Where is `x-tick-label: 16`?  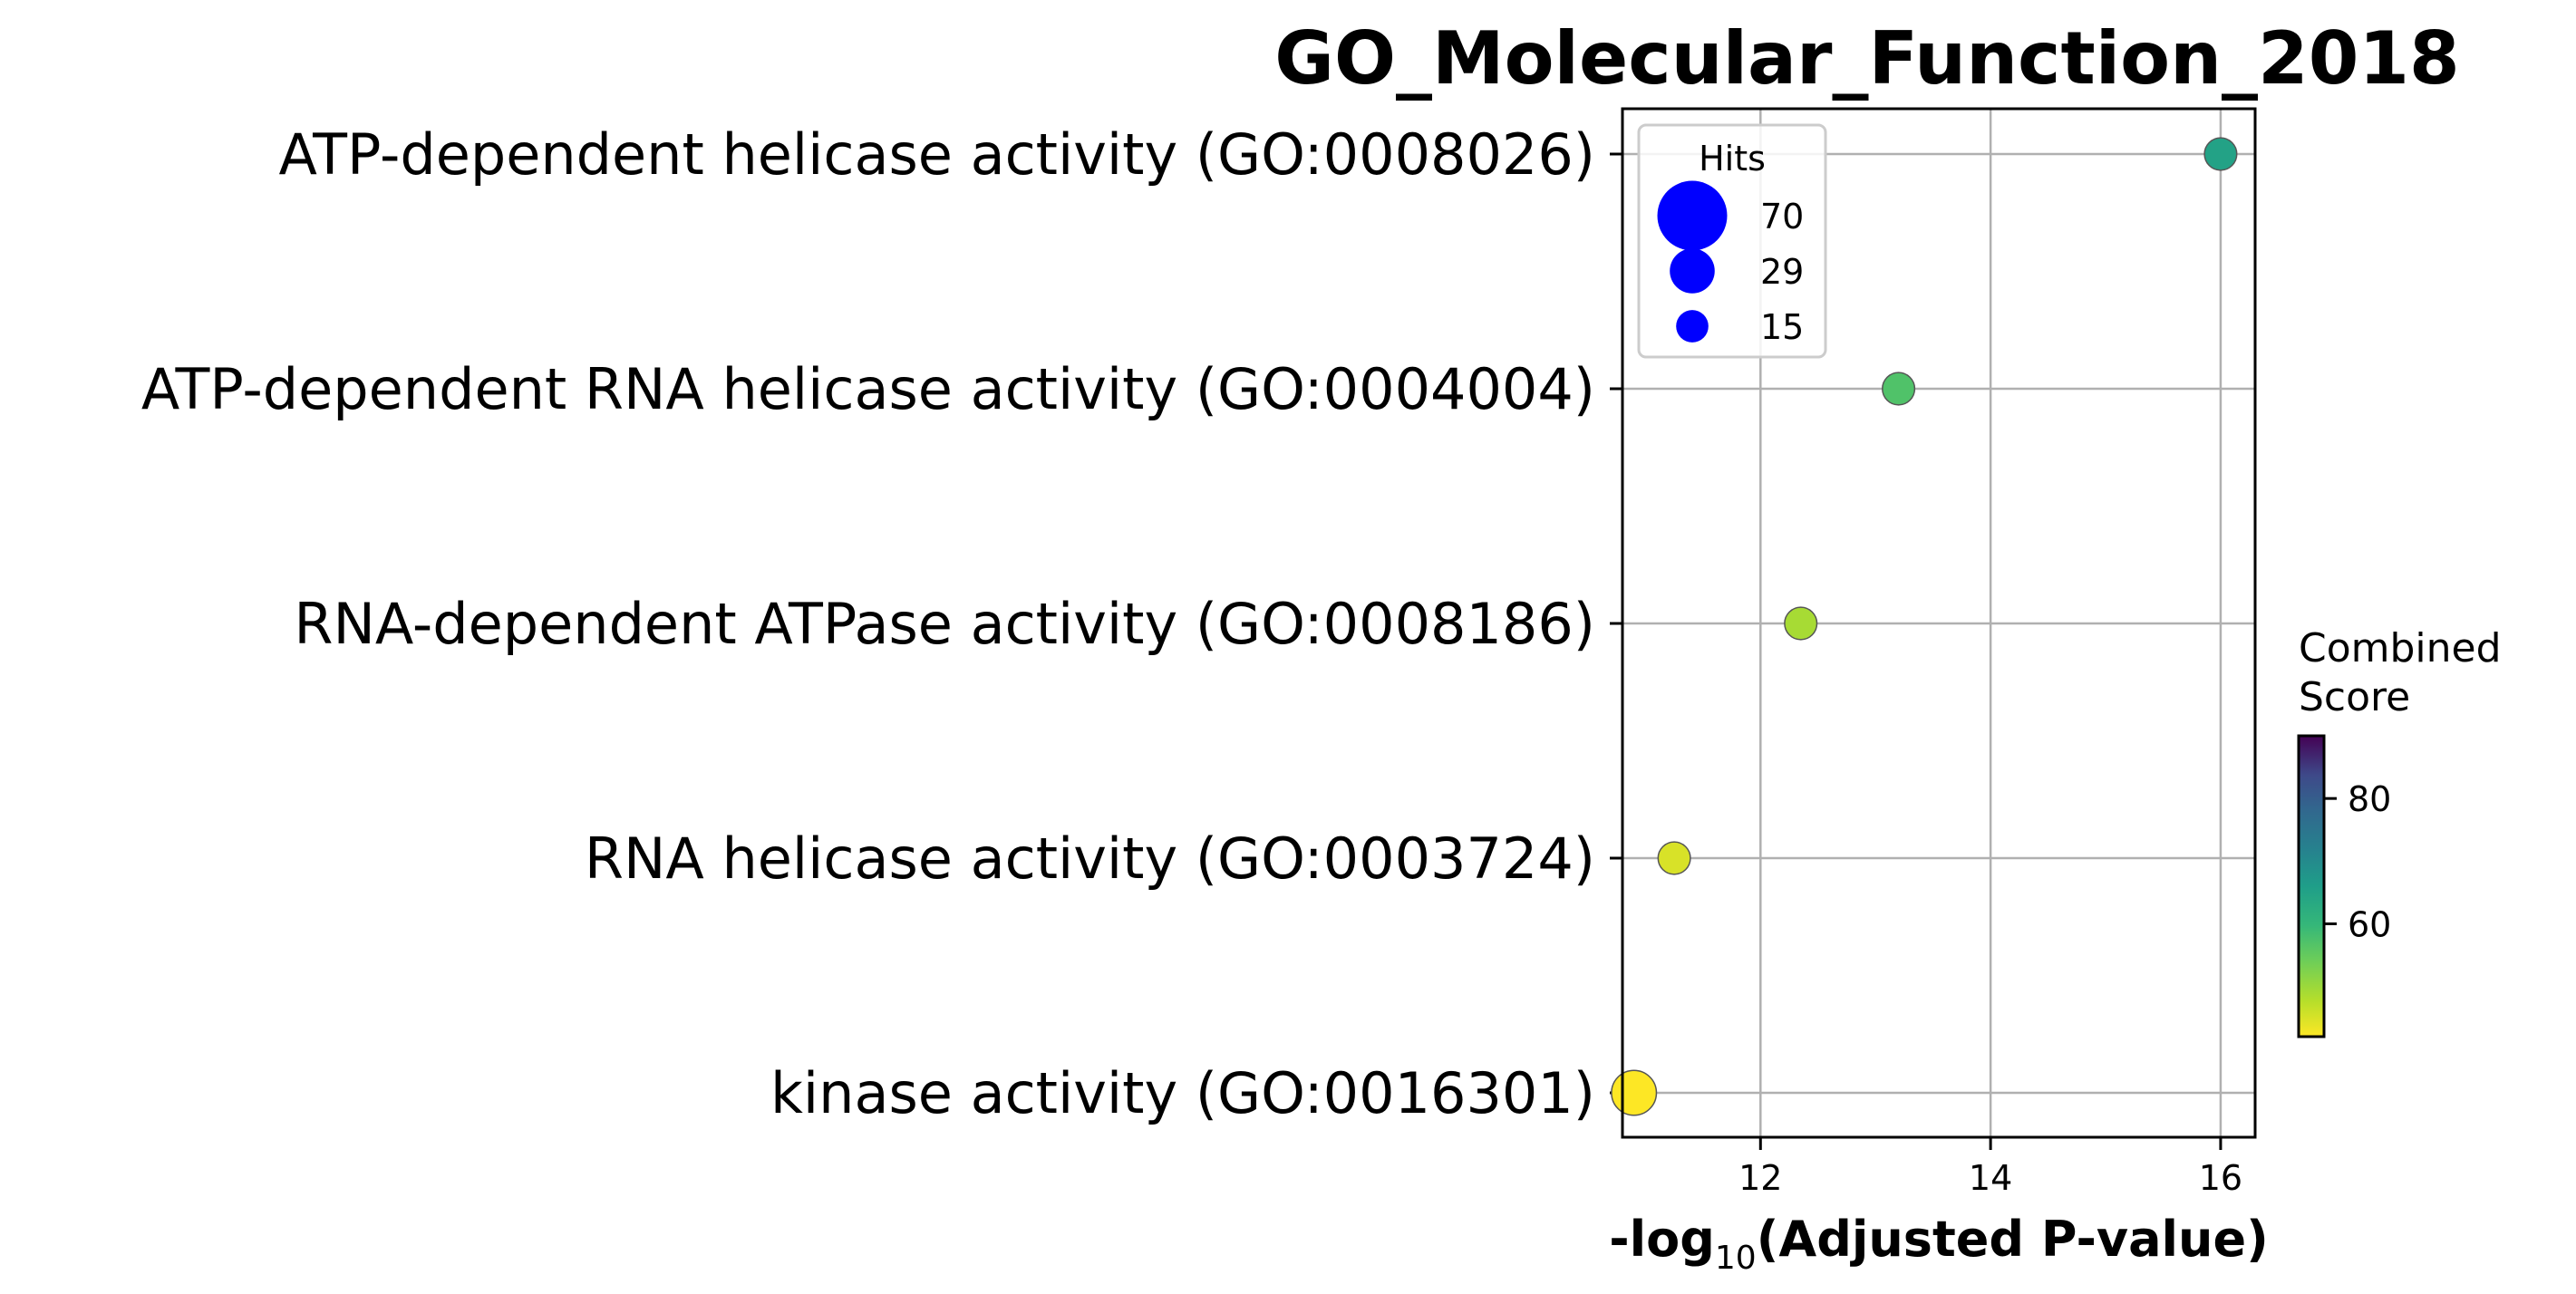
x-tick-label: 16 is located at coordinates (2220, 1178).